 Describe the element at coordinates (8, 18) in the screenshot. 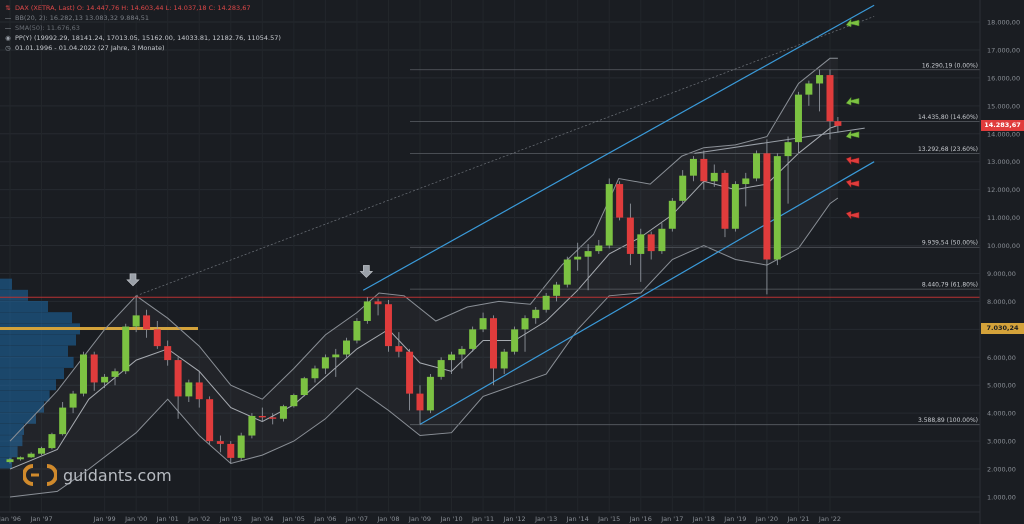

I see `line-icon: —` at that location.